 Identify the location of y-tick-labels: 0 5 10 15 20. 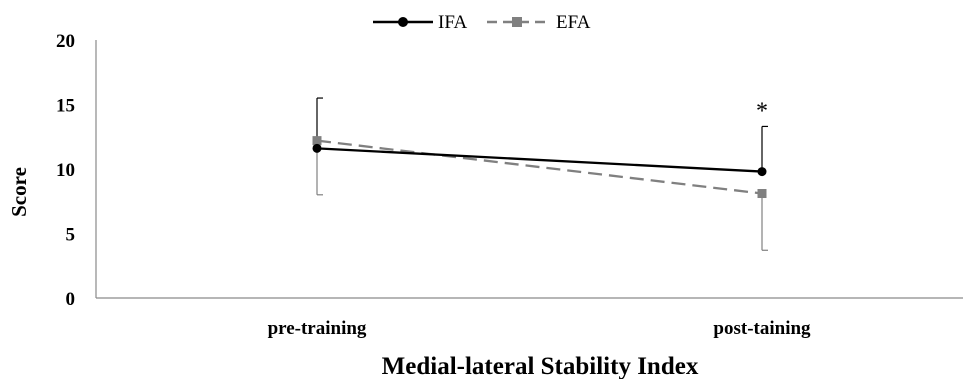
(65, 170).